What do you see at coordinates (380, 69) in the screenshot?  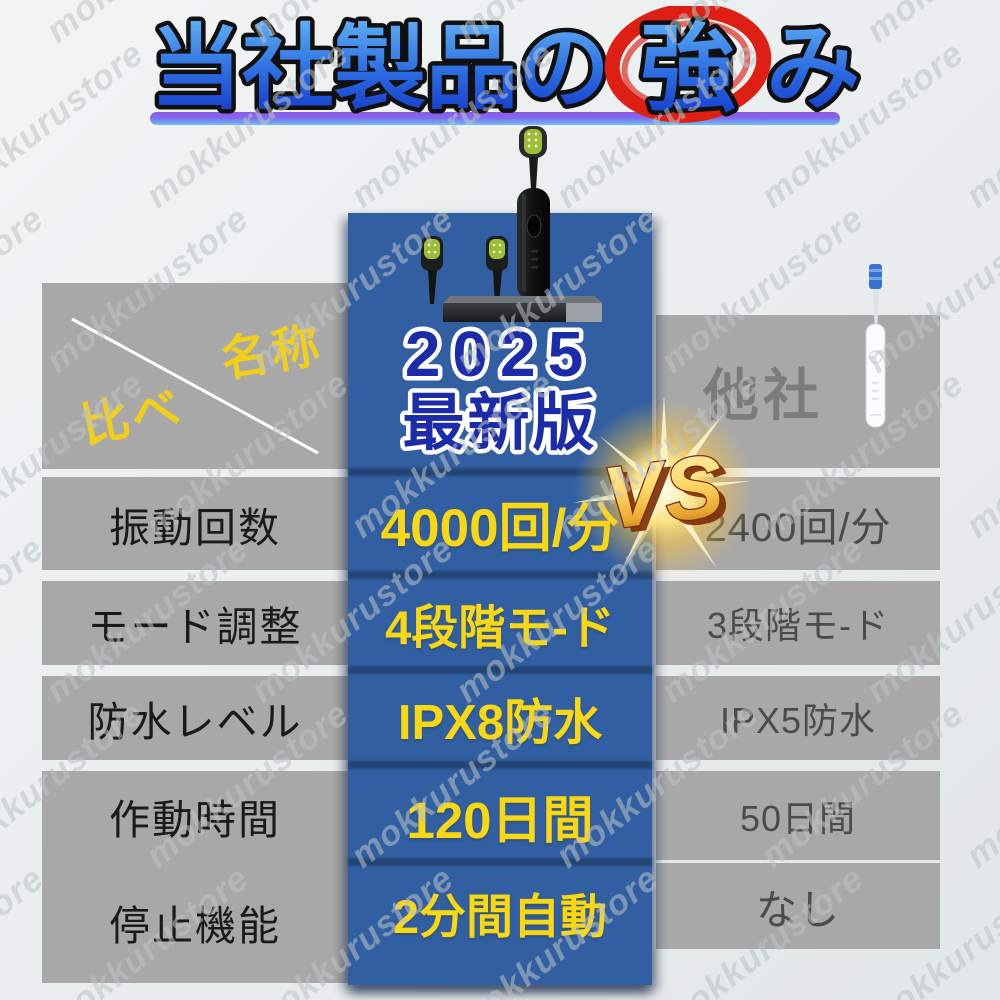 I see `title-prefix-text: 当社製品の` at bounding box center [380, 69].